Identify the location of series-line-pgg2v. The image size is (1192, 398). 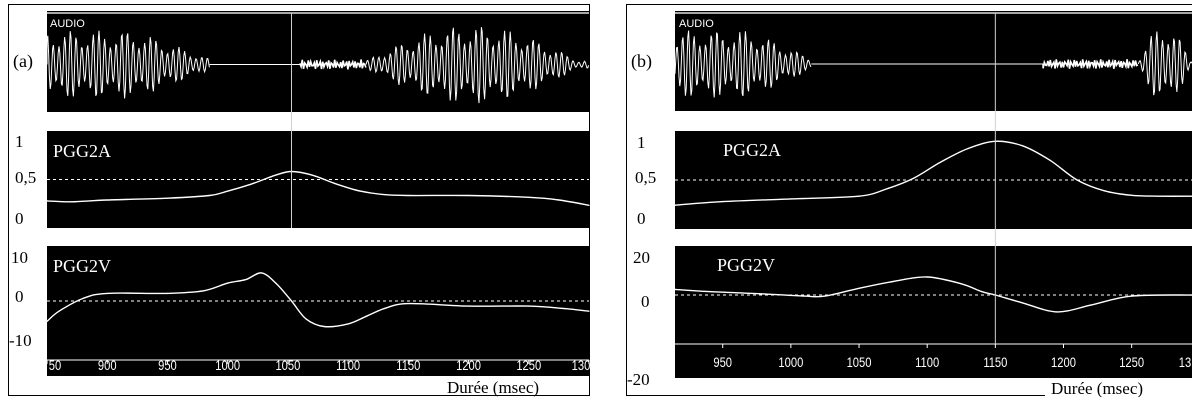
(933, 294).